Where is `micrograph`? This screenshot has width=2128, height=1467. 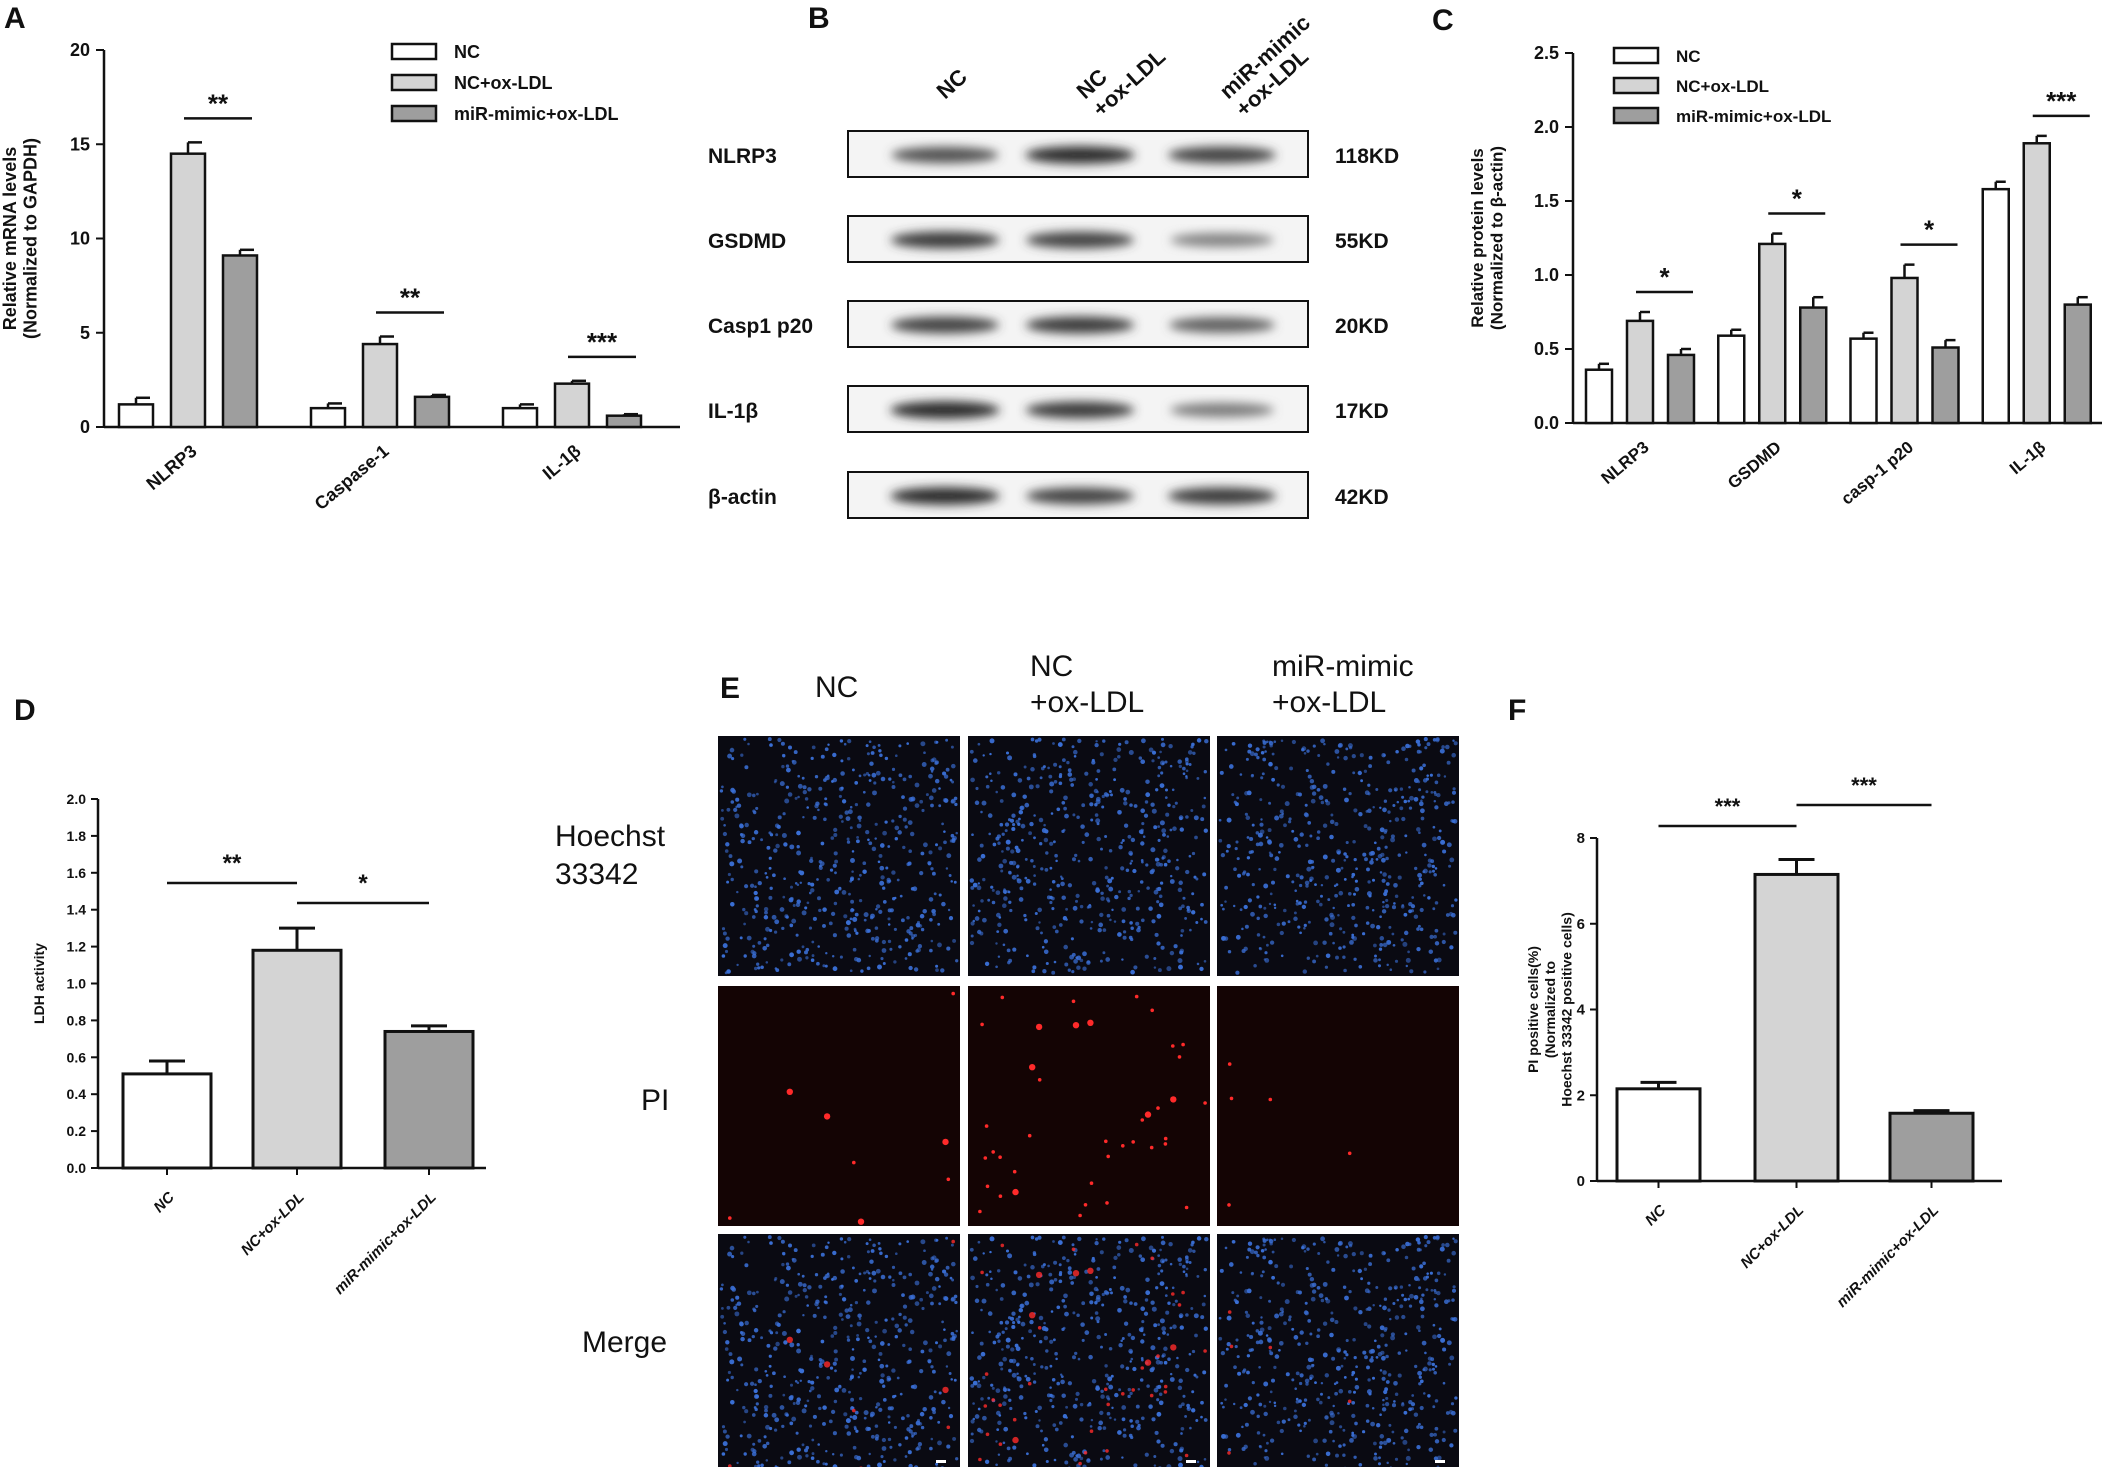
micrograph is located at coordinates (1089, 1106).